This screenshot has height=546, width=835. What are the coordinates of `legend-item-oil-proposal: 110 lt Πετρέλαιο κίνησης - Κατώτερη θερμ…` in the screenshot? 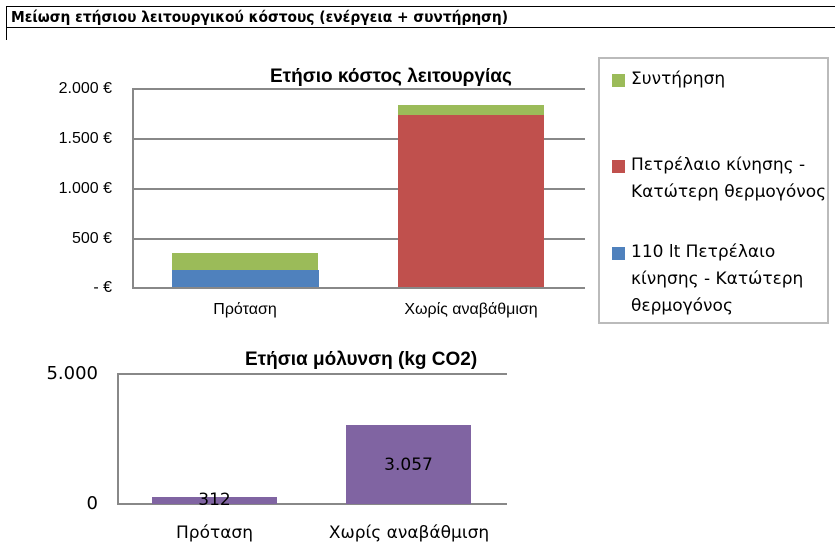 It's located at (721, 279).